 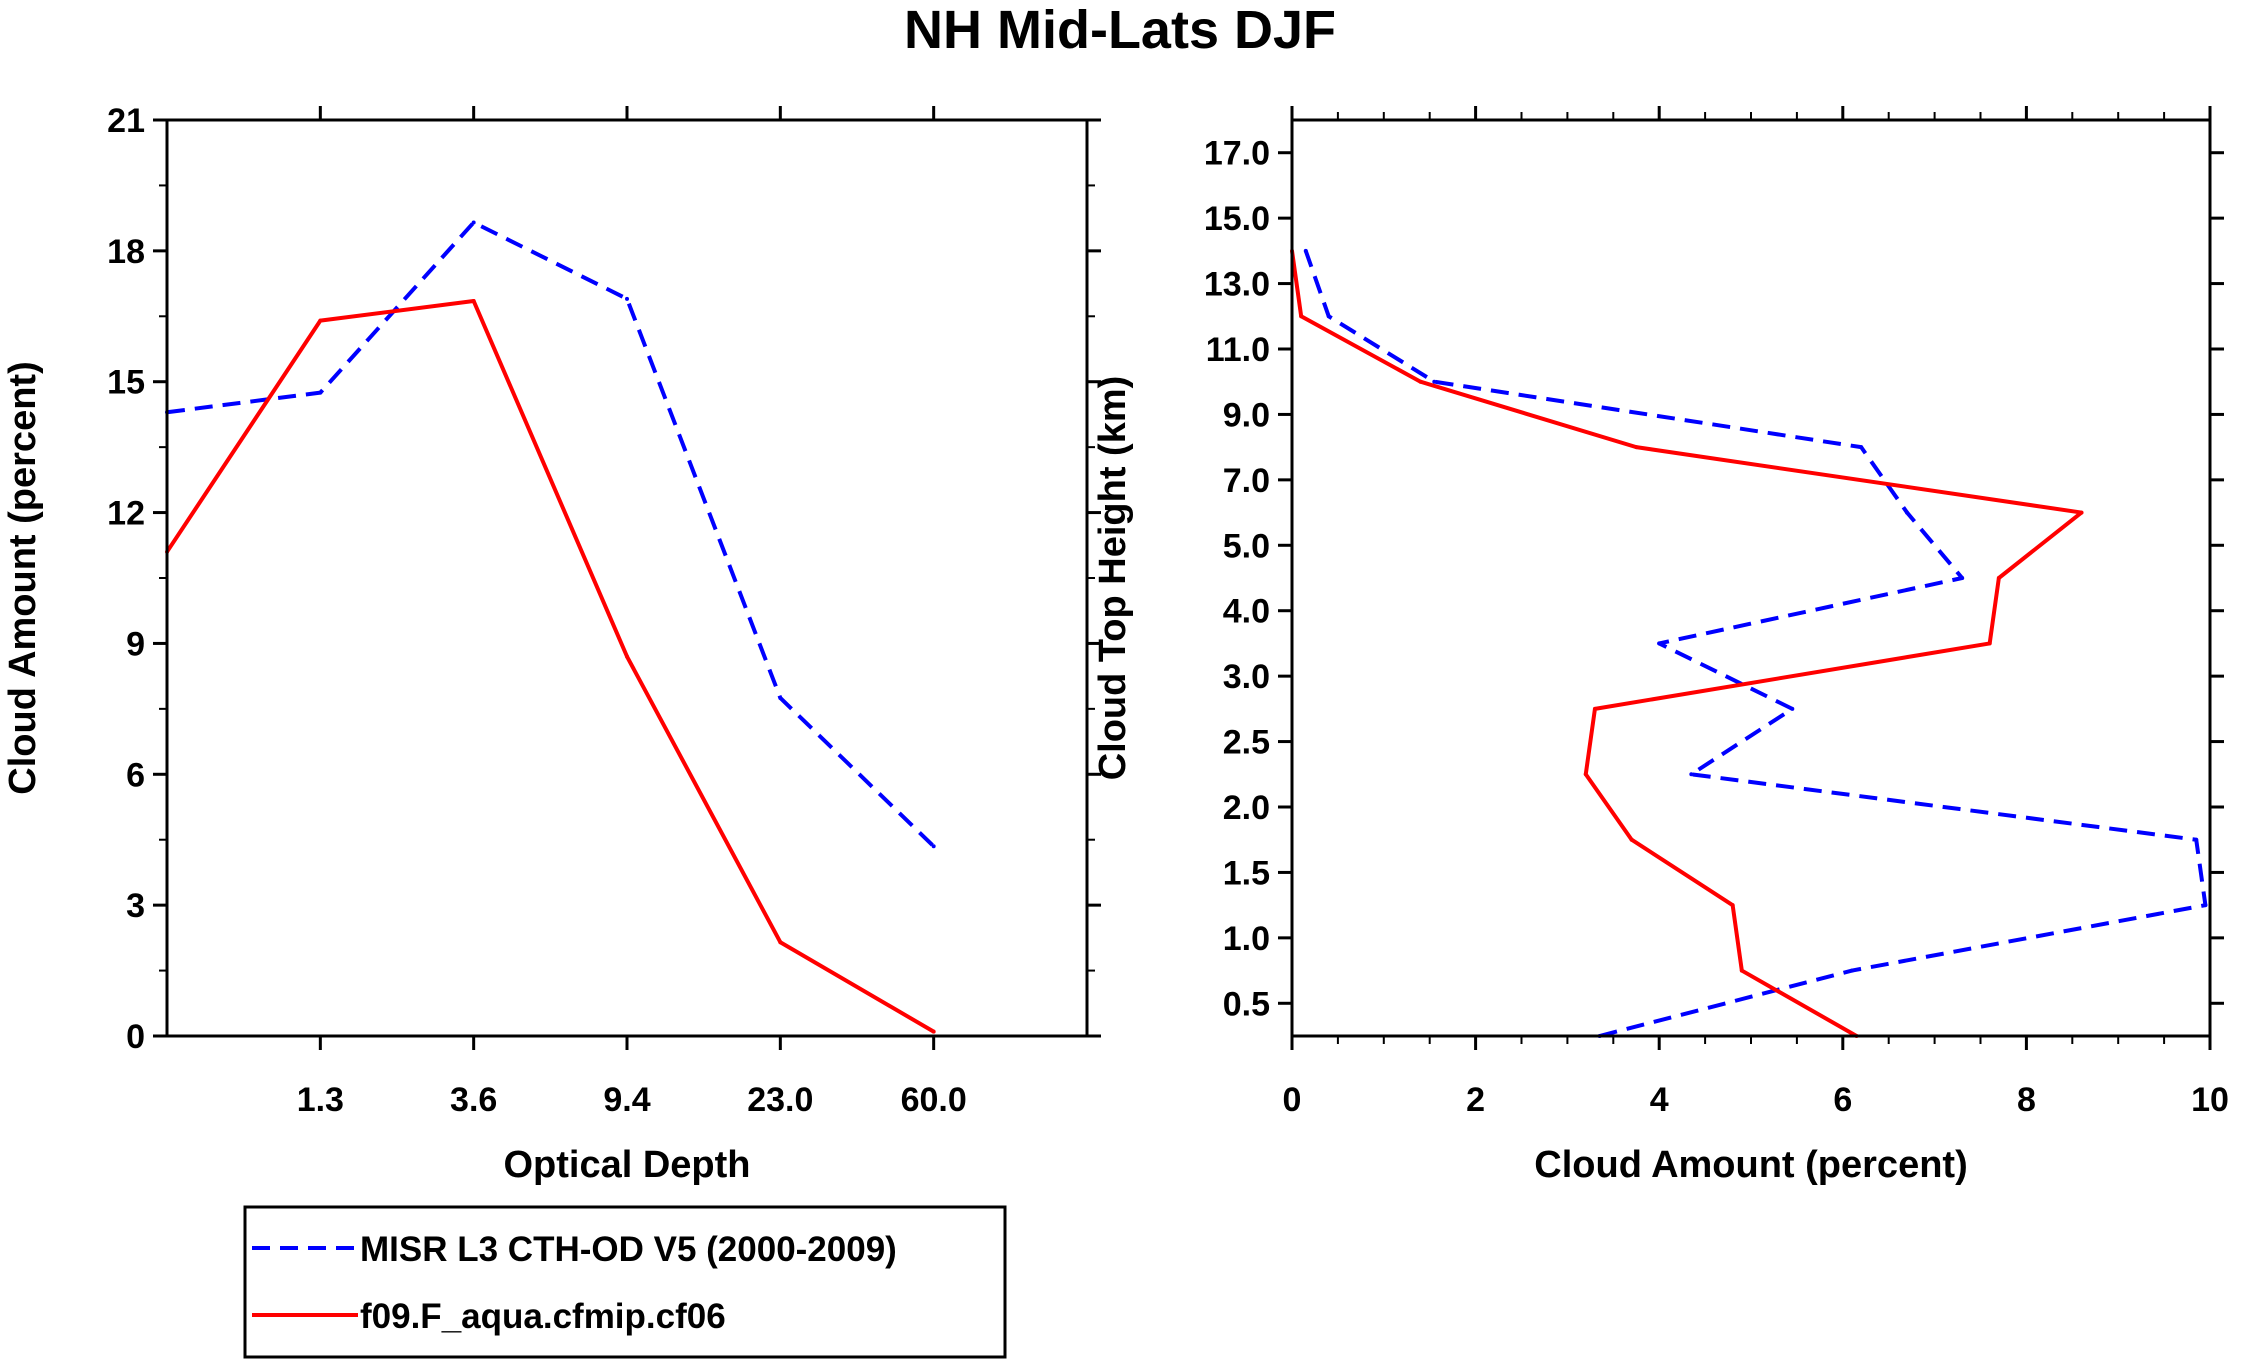 What do you see at coordinates (1292, 1100) in the screenshot?
I see `right-x-tick-label: 0` at bounding box center [1292, 1100].